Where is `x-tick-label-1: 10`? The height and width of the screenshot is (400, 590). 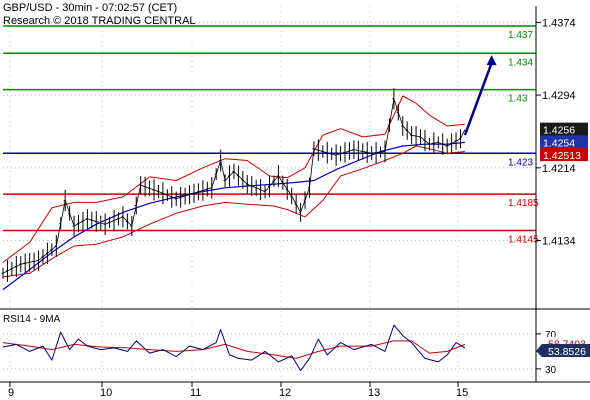
x-tick-label-1: 10 is located at coordinates (106, 393).